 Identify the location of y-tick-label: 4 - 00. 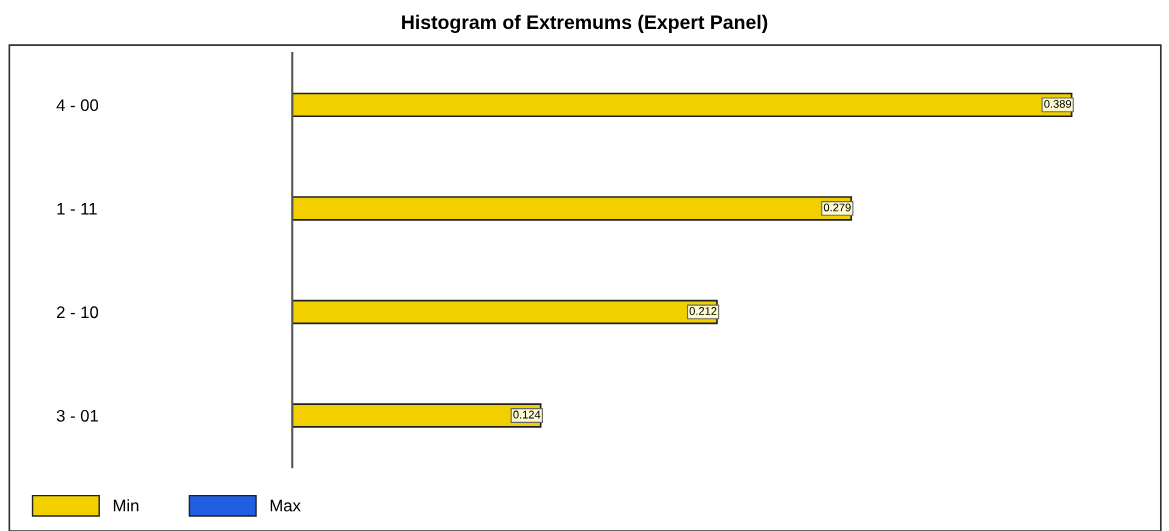
(77, 105).